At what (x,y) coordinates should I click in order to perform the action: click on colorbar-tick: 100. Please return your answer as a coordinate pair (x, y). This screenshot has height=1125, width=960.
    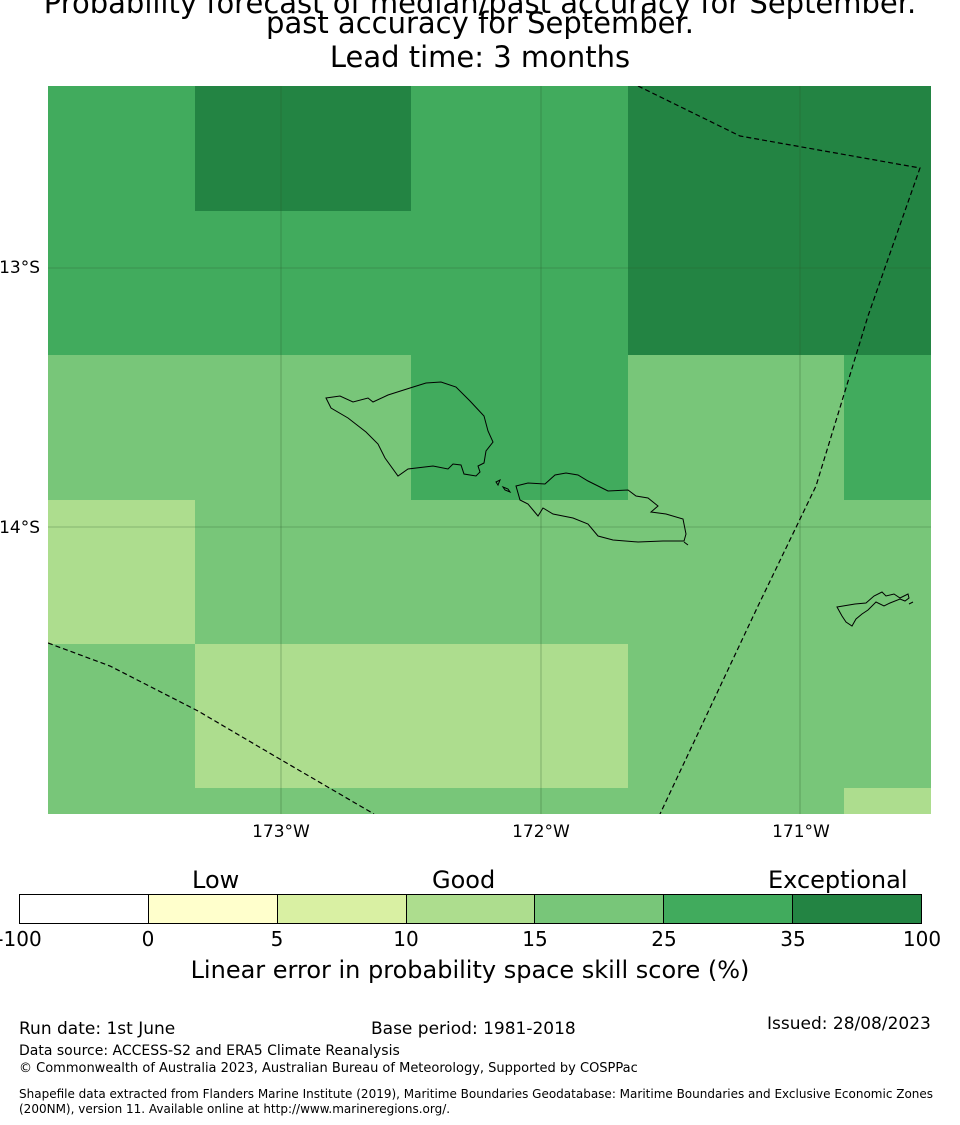
    Looking at the image, I should click on (922, 939).